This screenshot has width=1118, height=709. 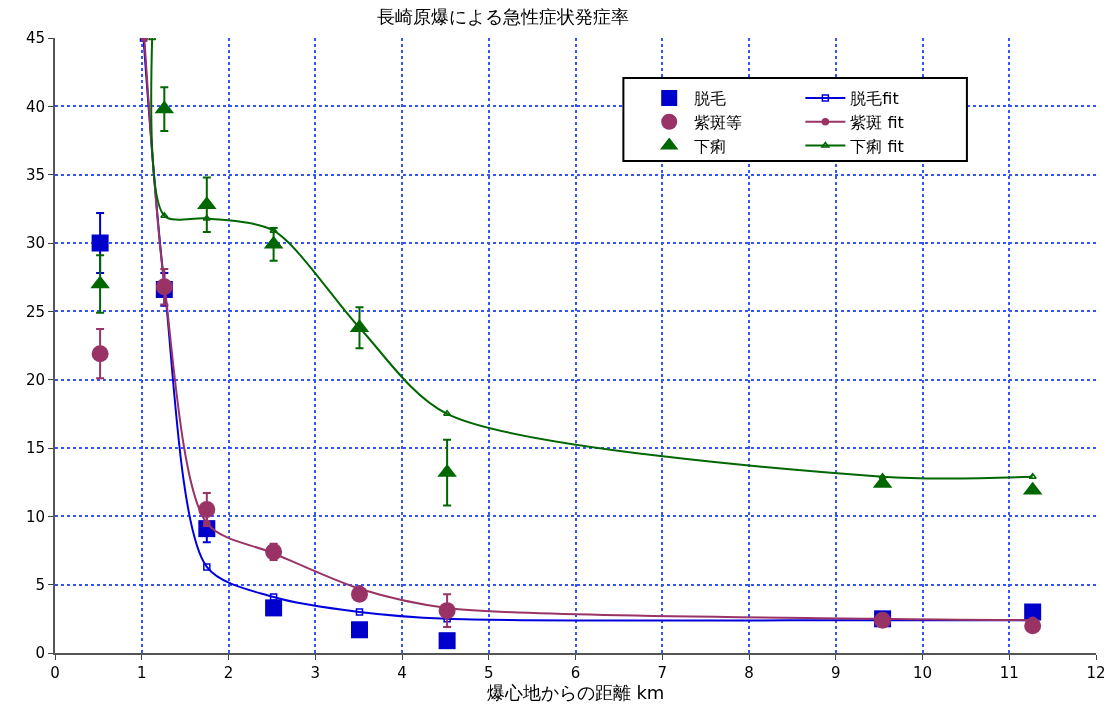 What do you see at coordinates (35, 106) in the screenshot?
I see `y-tick-label: 40` at bounding box center [35, 106].